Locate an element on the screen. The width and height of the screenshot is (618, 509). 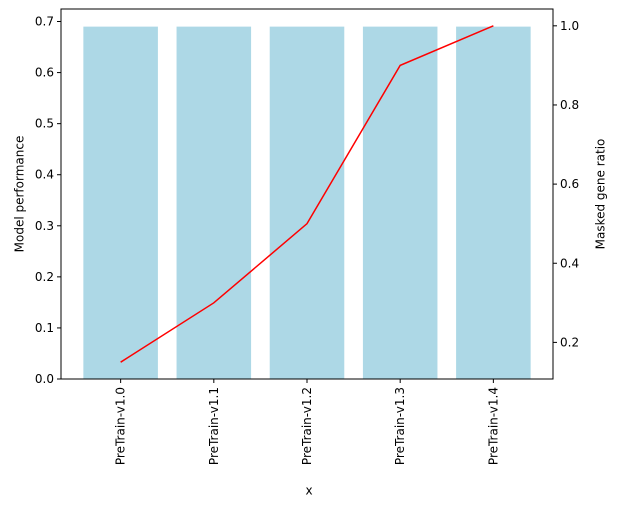
y2-tick-label: 0.2 is located at coordinates (569, 342).